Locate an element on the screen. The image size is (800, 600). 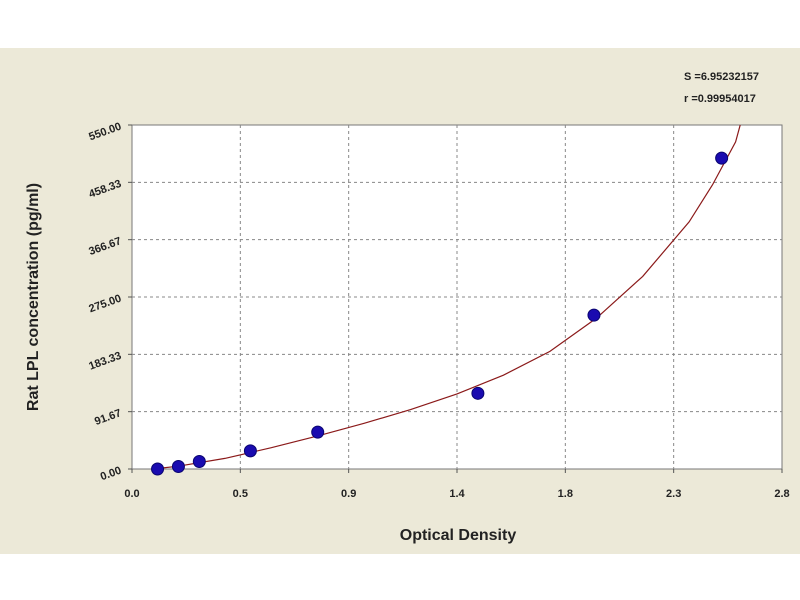
stat-s: S =6.95232157 is located at coordinates (721, 77).